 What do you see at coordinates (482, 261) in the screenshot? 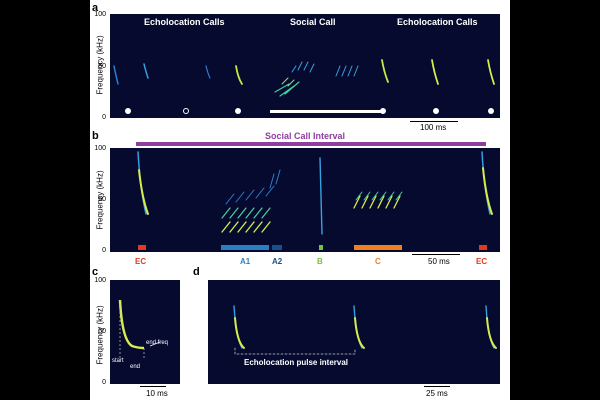
I see `segment-label-ec-right: EC` at bounding box center [482, 261].